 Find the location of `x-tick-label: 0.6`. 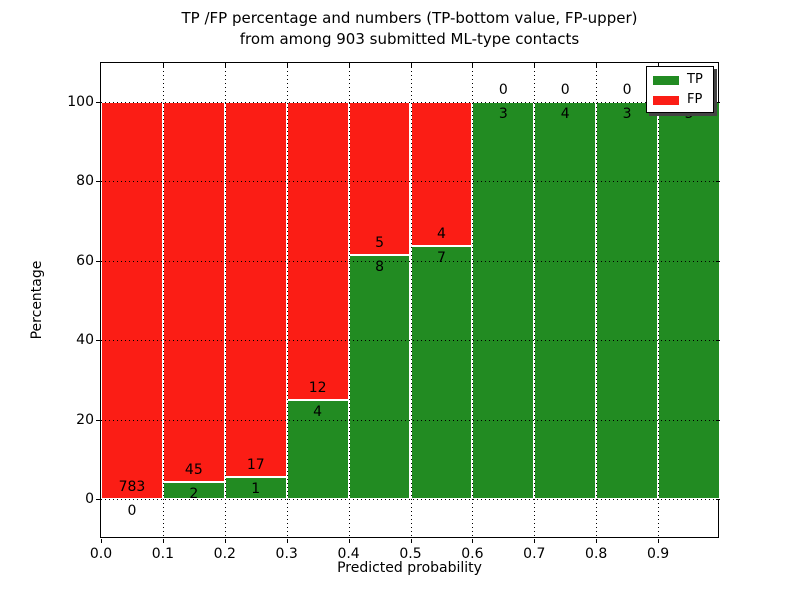

x-tick-label: 0.6 is located at coordinates (472, 554).